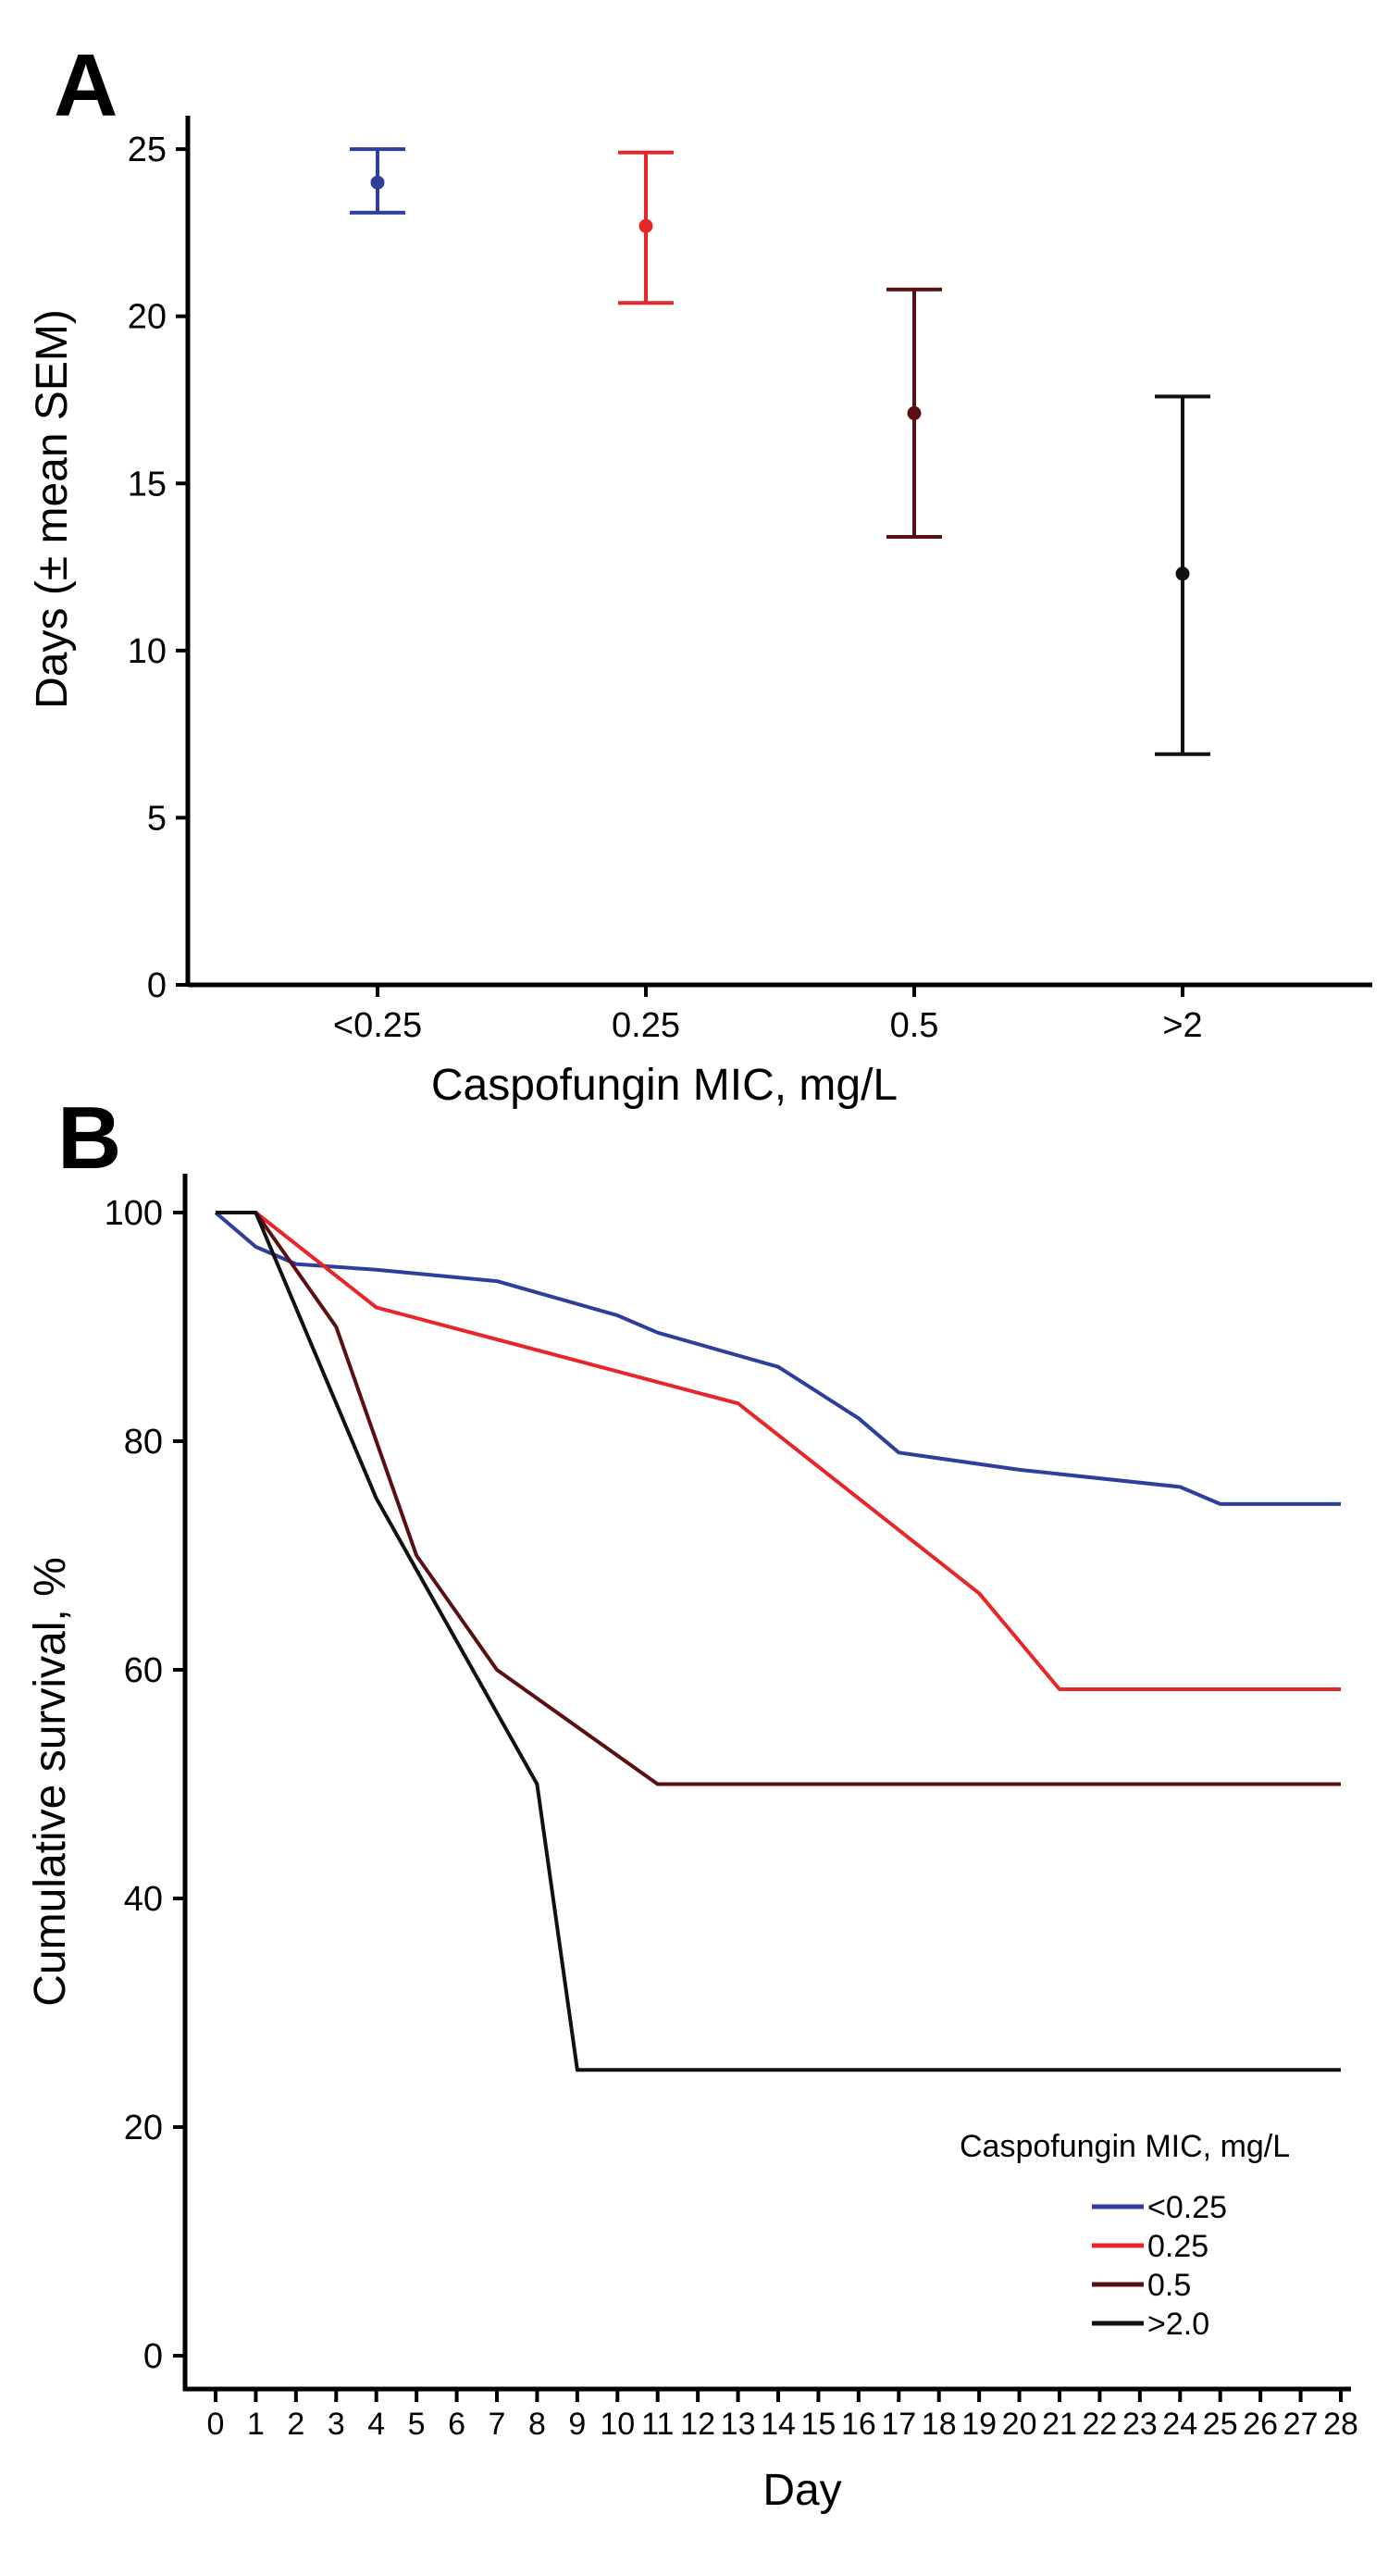 This screenshot has width=1388, height=2576. What do you see at coordinates (376, 2424) in the screenshot?
I see `panel-b-x-tick-label: 4` at bounding box center [376, 2424].